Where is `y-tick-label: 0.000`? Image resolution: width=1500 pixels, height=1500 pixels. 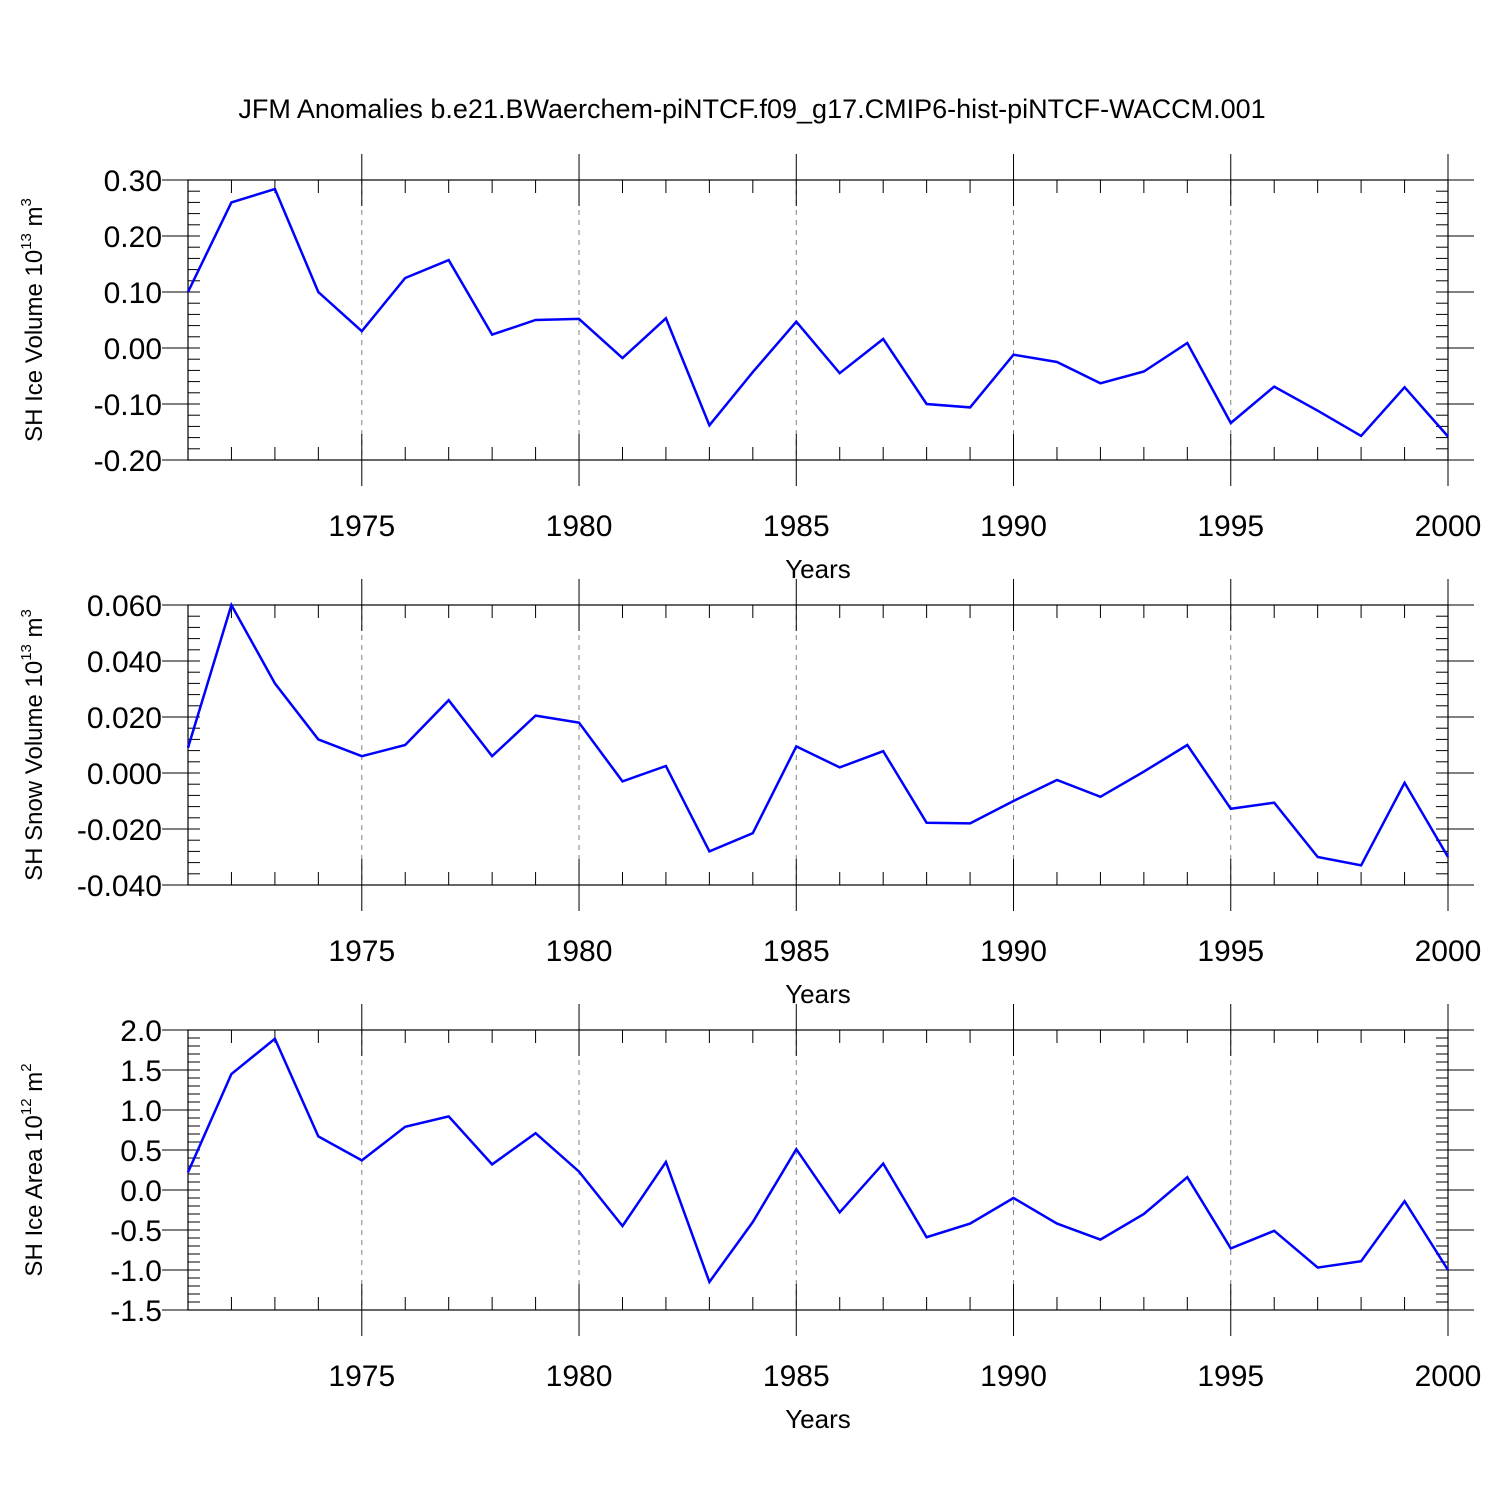 y-tick-label: 0.000 is located at coordinates (124, 774).